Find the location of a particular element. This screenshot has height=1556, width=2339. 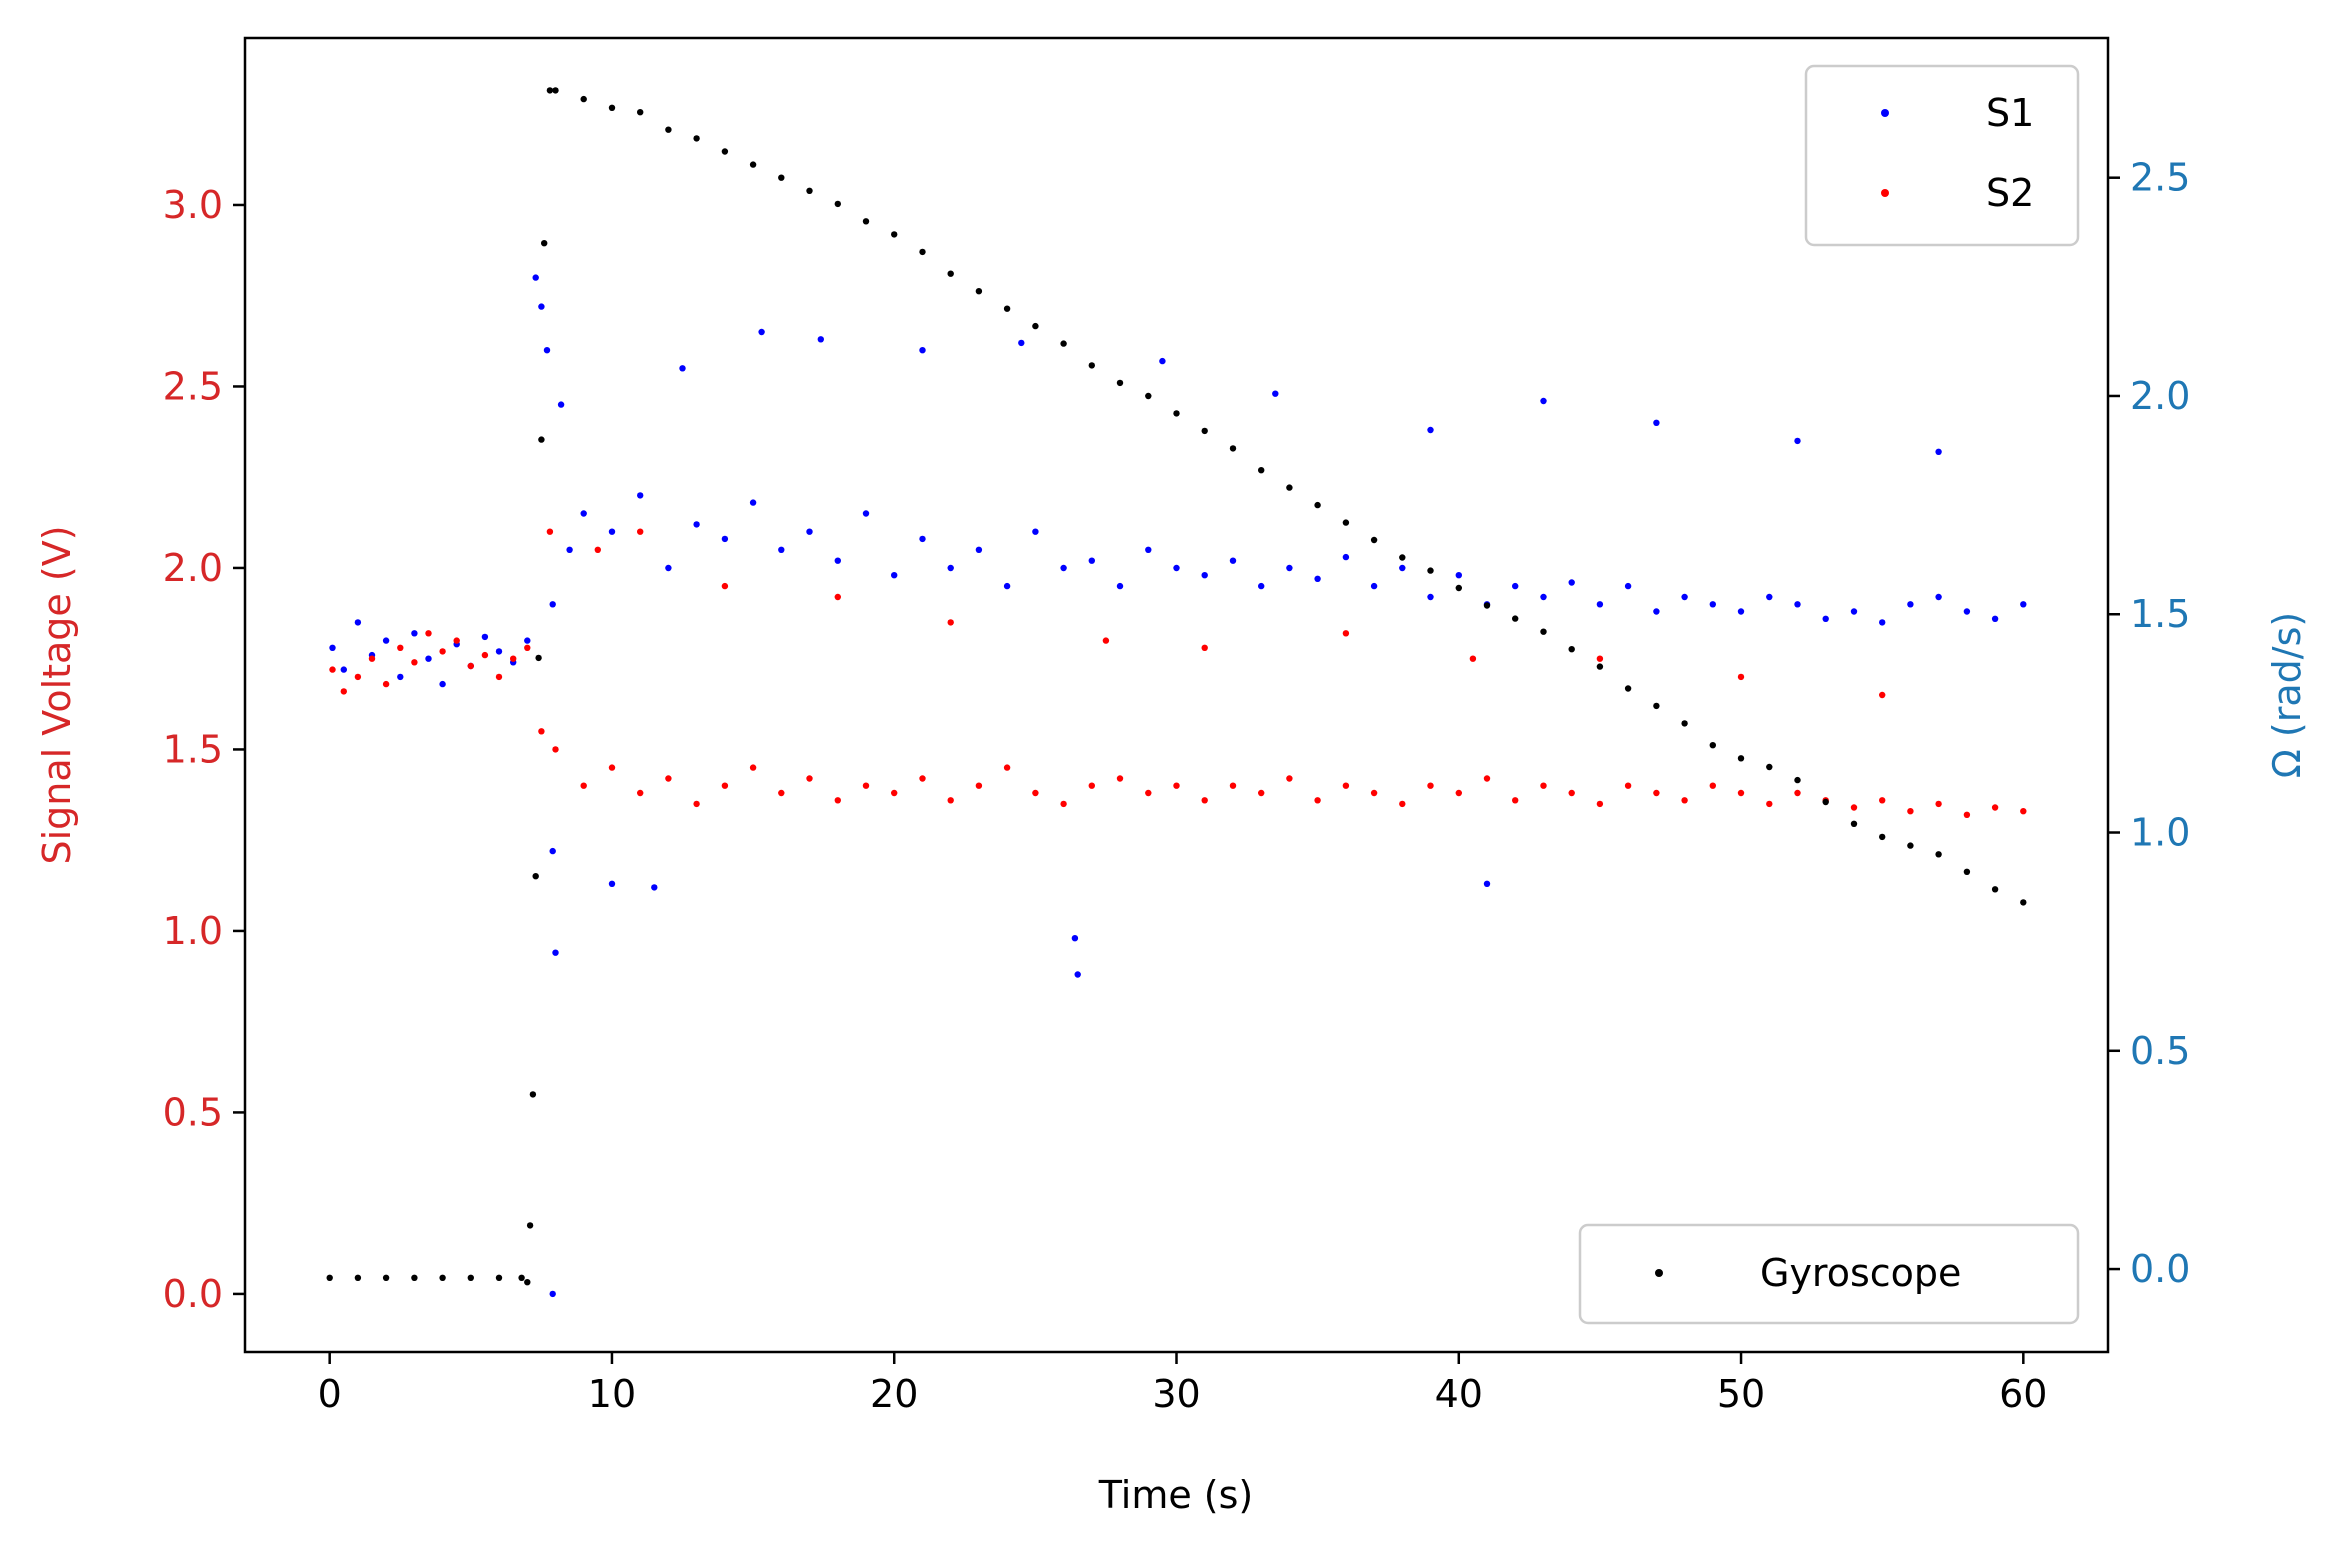

x-tick-label: 30 is located at coordinates (1176, 1394).